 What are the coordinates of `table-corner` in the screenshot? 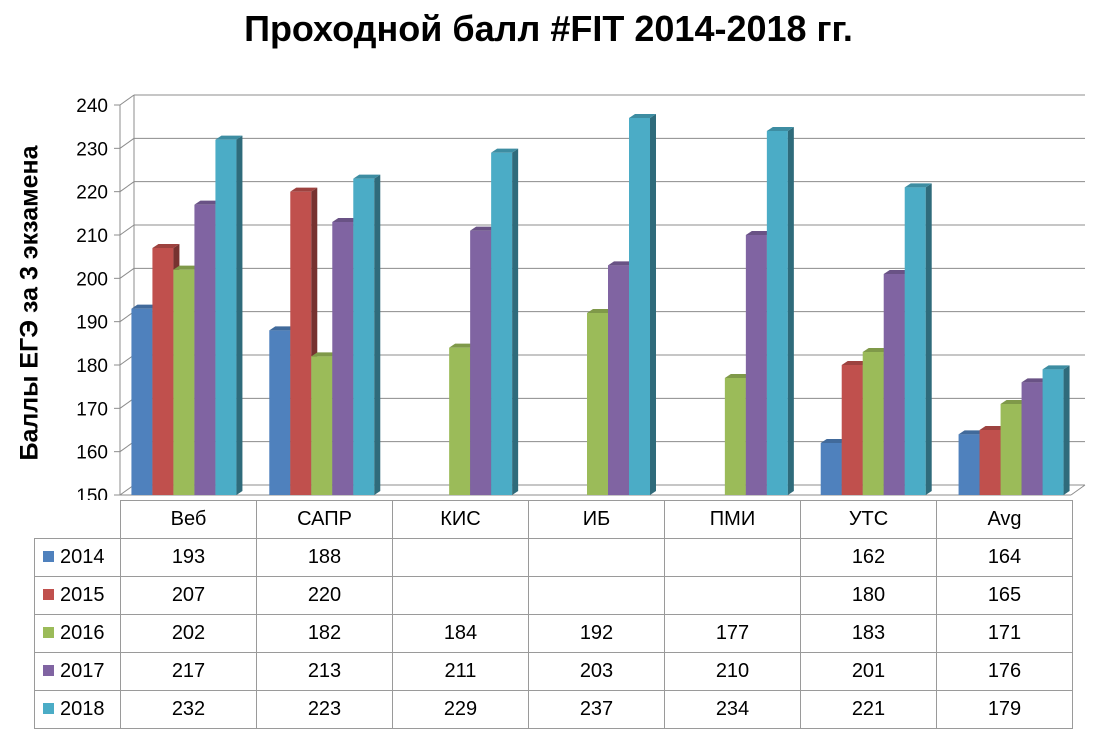 It's located at (77, 519).